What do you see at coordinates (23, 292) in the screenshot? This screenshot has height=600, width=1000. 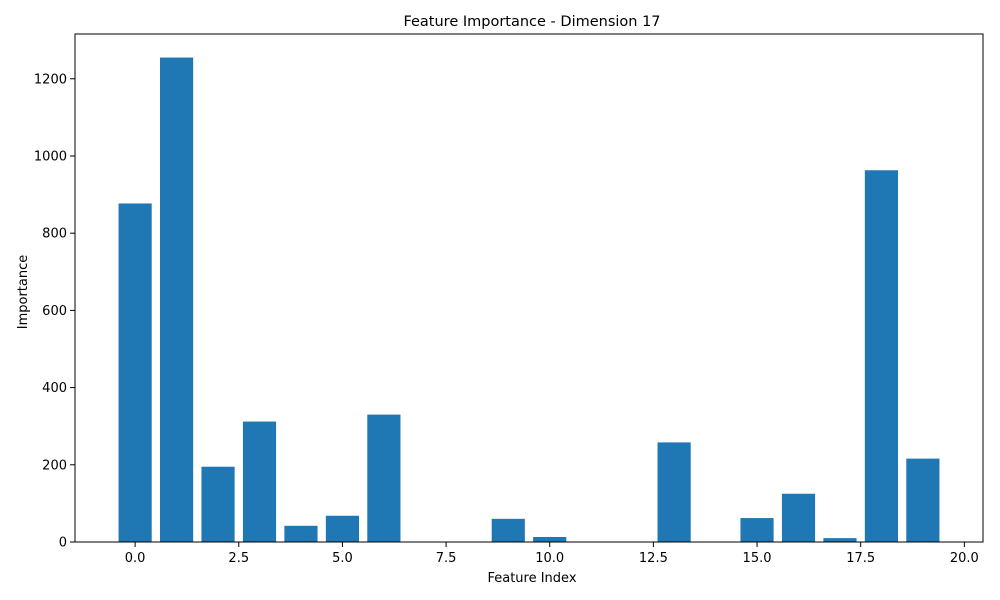 I see `y-axis-label: Importance` at bounding box center [23, 292].